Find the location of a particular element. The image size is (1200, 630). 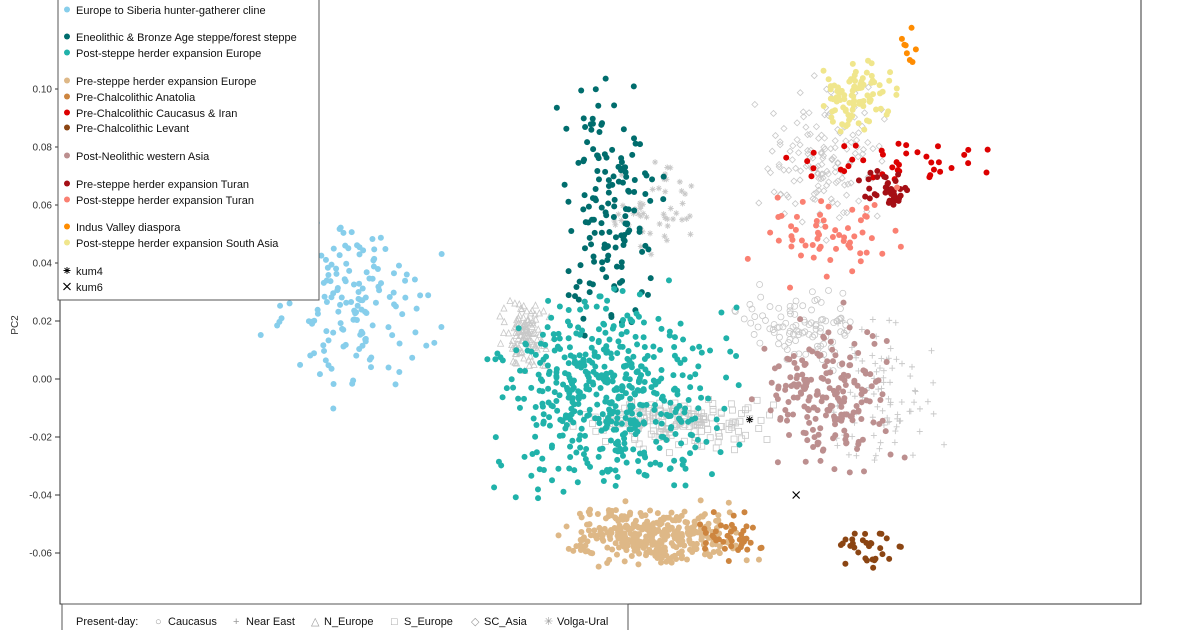

present-day-item-sc-asia: ◇ SC_Asia is located at coordinates (499, 622).